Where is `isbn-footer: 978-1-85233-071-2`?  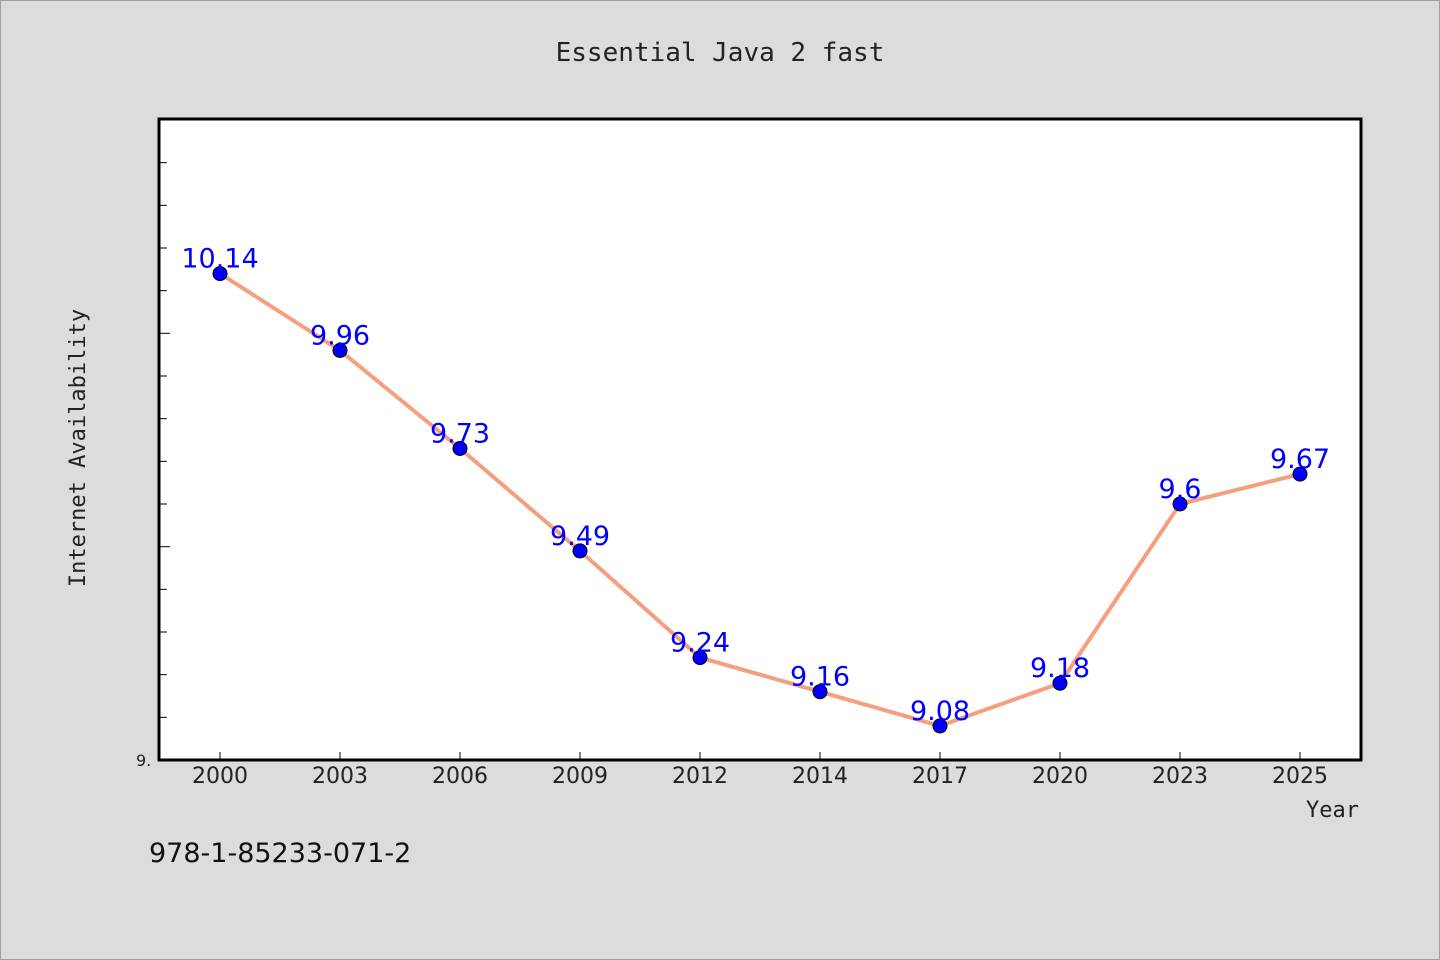
isbn-footer: 978-1-85233-071-2 is located at coordinates (280, 853).